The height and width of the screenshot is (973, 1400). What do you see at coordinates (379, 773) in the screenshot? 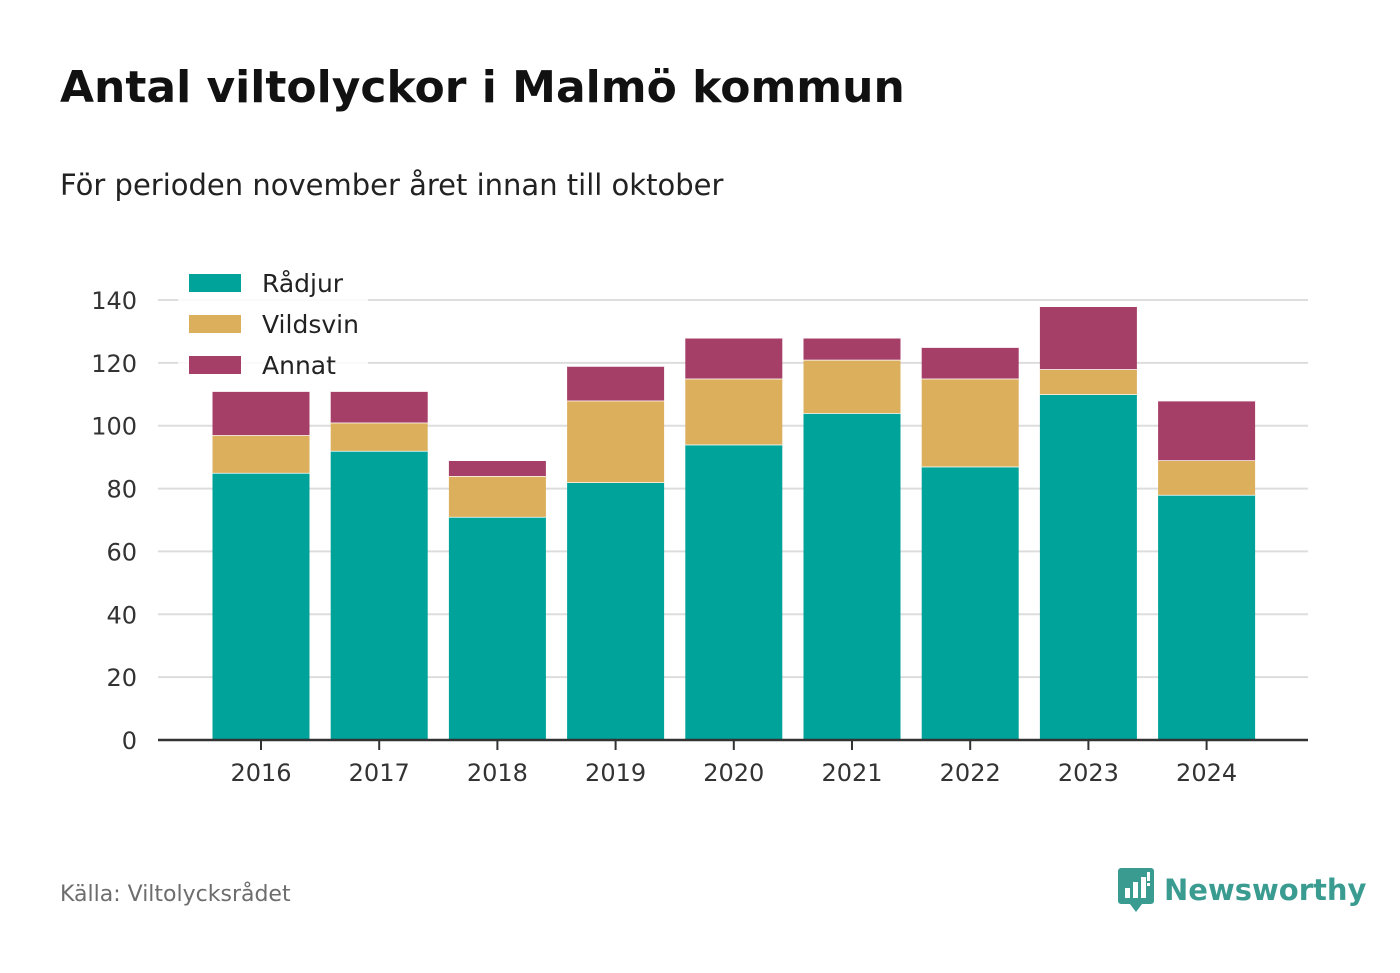
I see `x-tick-label: 2017` at bounding box center [379, 773].